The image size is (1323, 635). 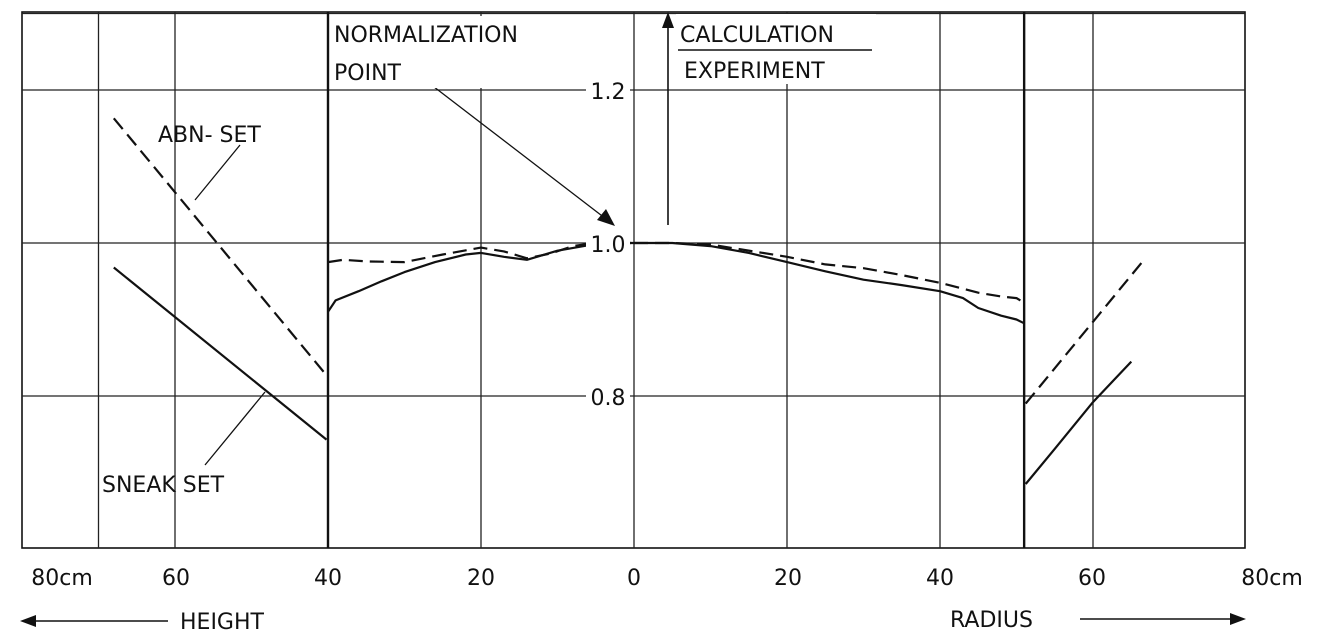 What do you see at coordinates (62, 578) in the screenshot?
I see `x-tick-label-height: 80cm` at bounding box center [62, 578].